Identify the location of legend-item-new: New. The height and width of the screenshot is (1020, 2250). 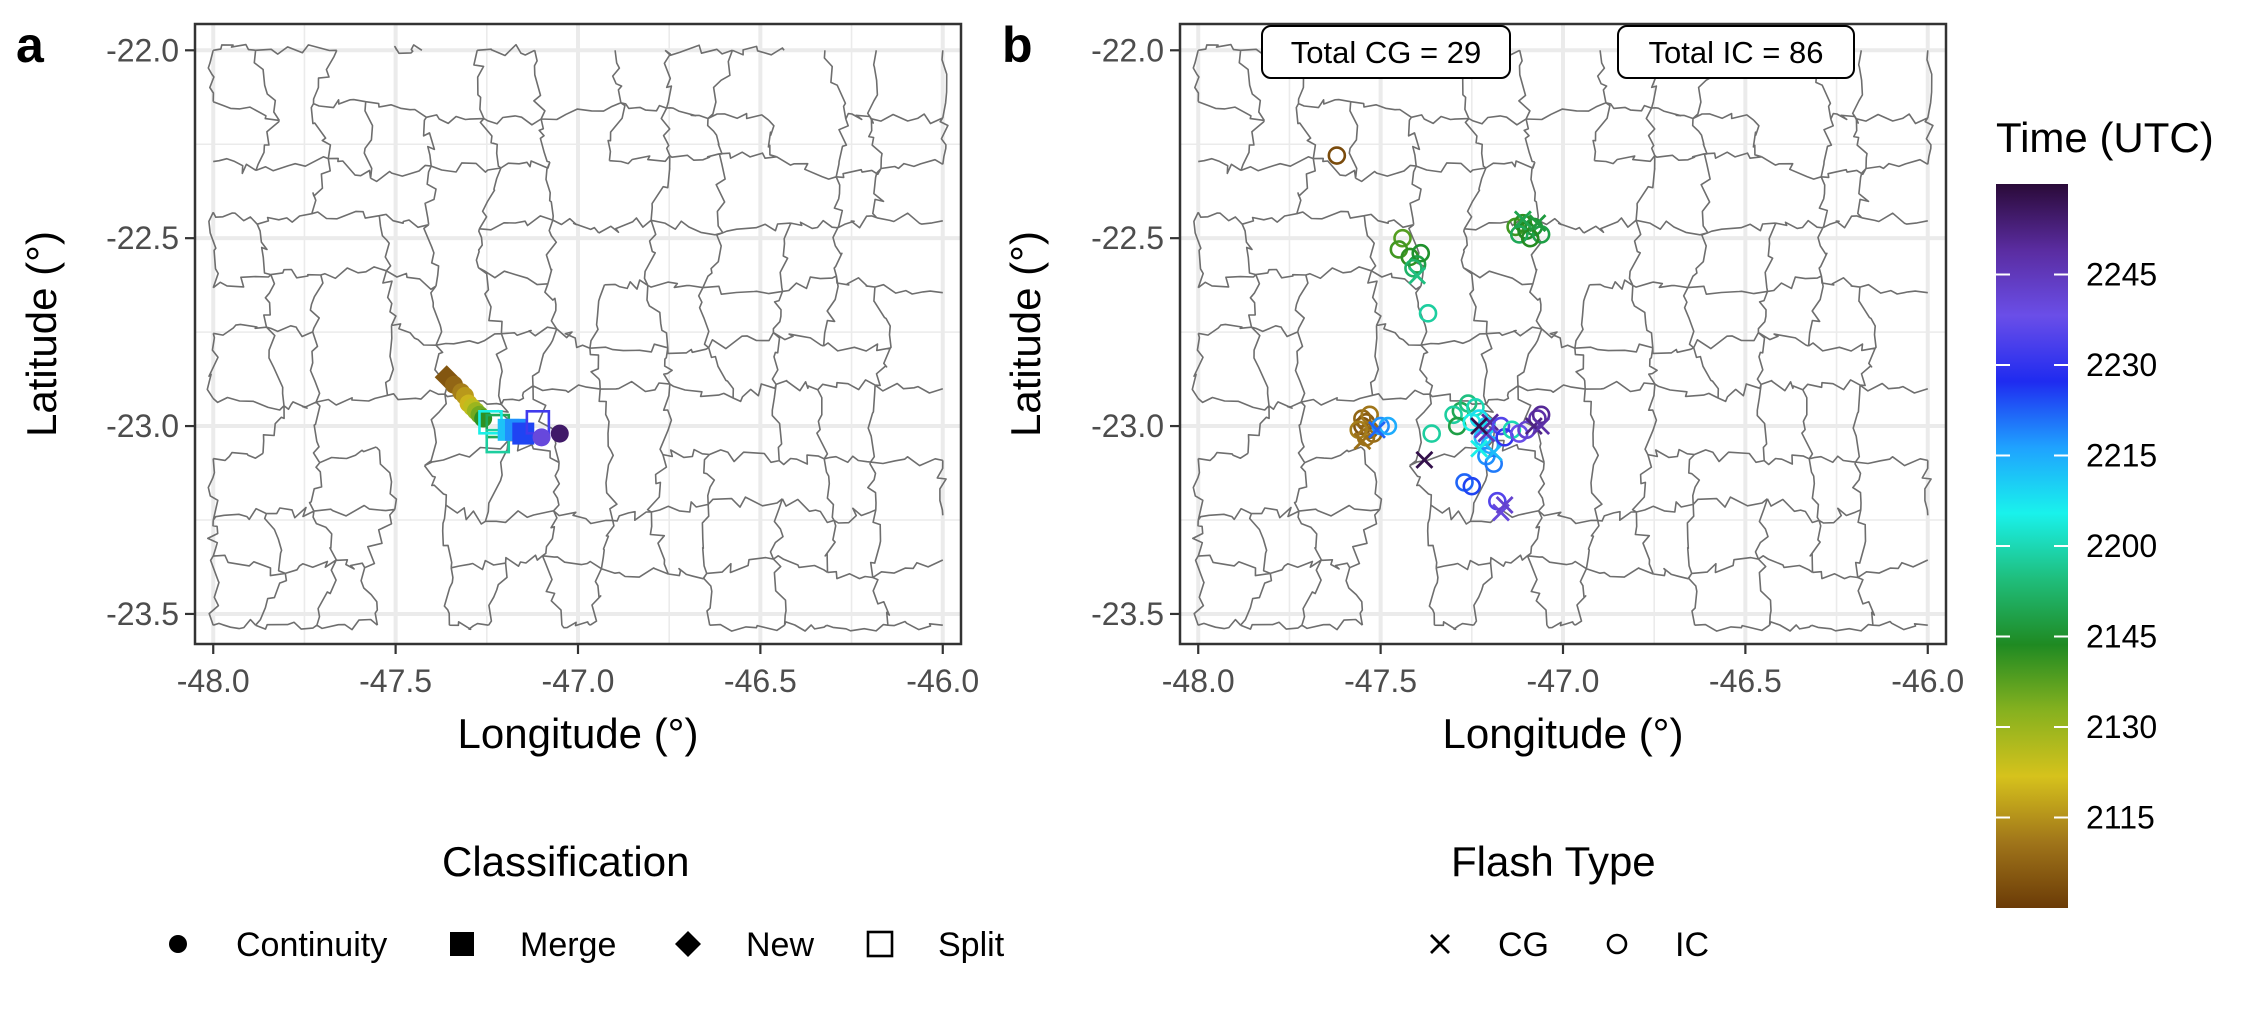
(744, 945).